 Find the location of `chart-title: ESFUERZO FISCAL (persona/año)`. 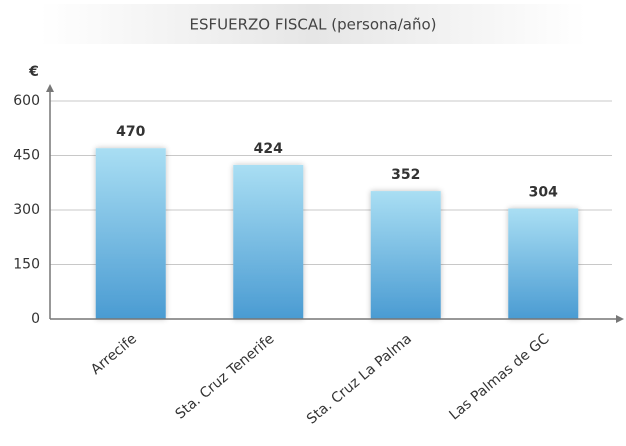

chart-title: ESFUERZO FISCAL (persona/año) is located at coordinates (312, 25).